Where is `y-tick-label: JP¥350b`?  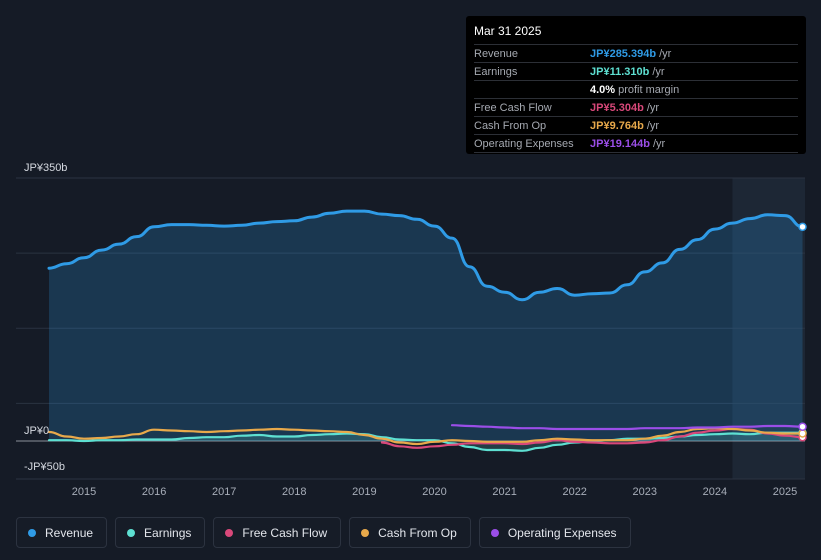 y-tick-label: JP¥350b is located at coordinates (45, 168).